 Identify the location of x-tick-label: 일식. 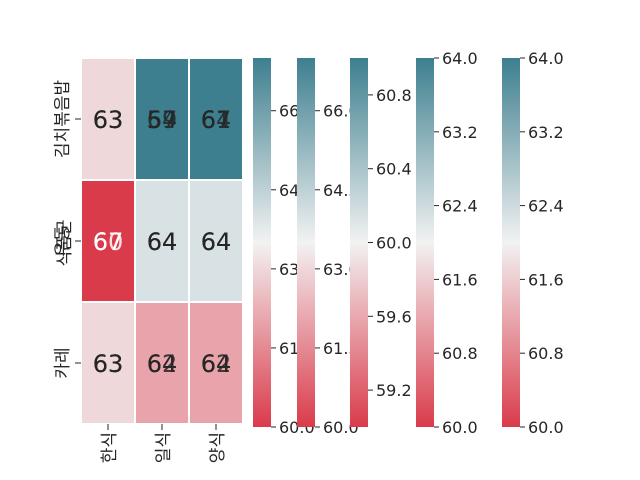
(164, 447).